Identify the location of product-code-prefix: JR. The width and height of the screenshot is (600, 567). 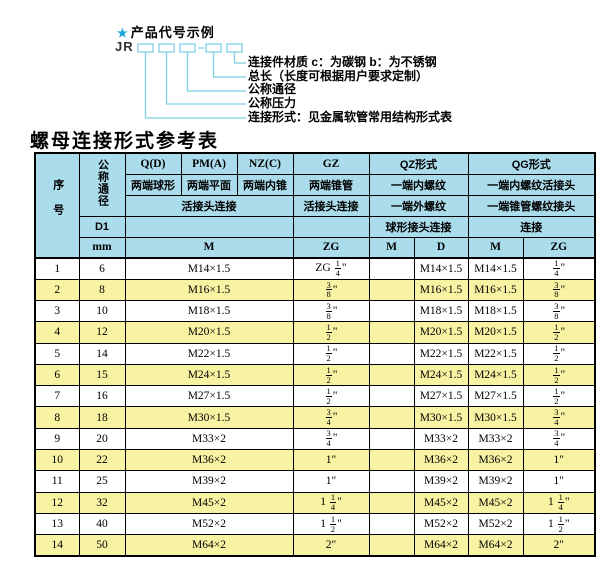
(124, 46).